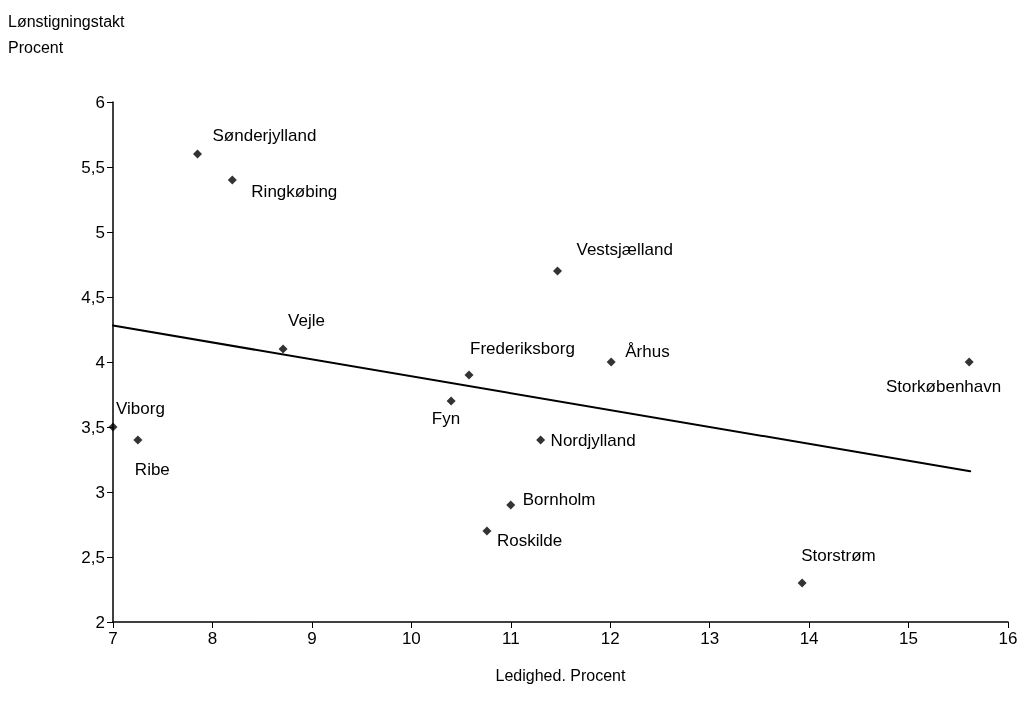  I want to click on x-tick-label: 14, so click(809, 638).